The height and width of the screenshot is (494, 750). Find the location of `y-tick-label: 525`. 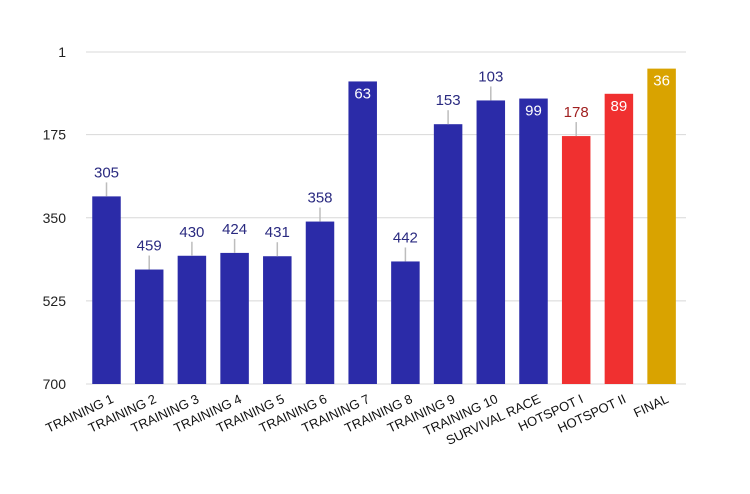

y-tick-label: 525 is located at coordinates (55, 301).